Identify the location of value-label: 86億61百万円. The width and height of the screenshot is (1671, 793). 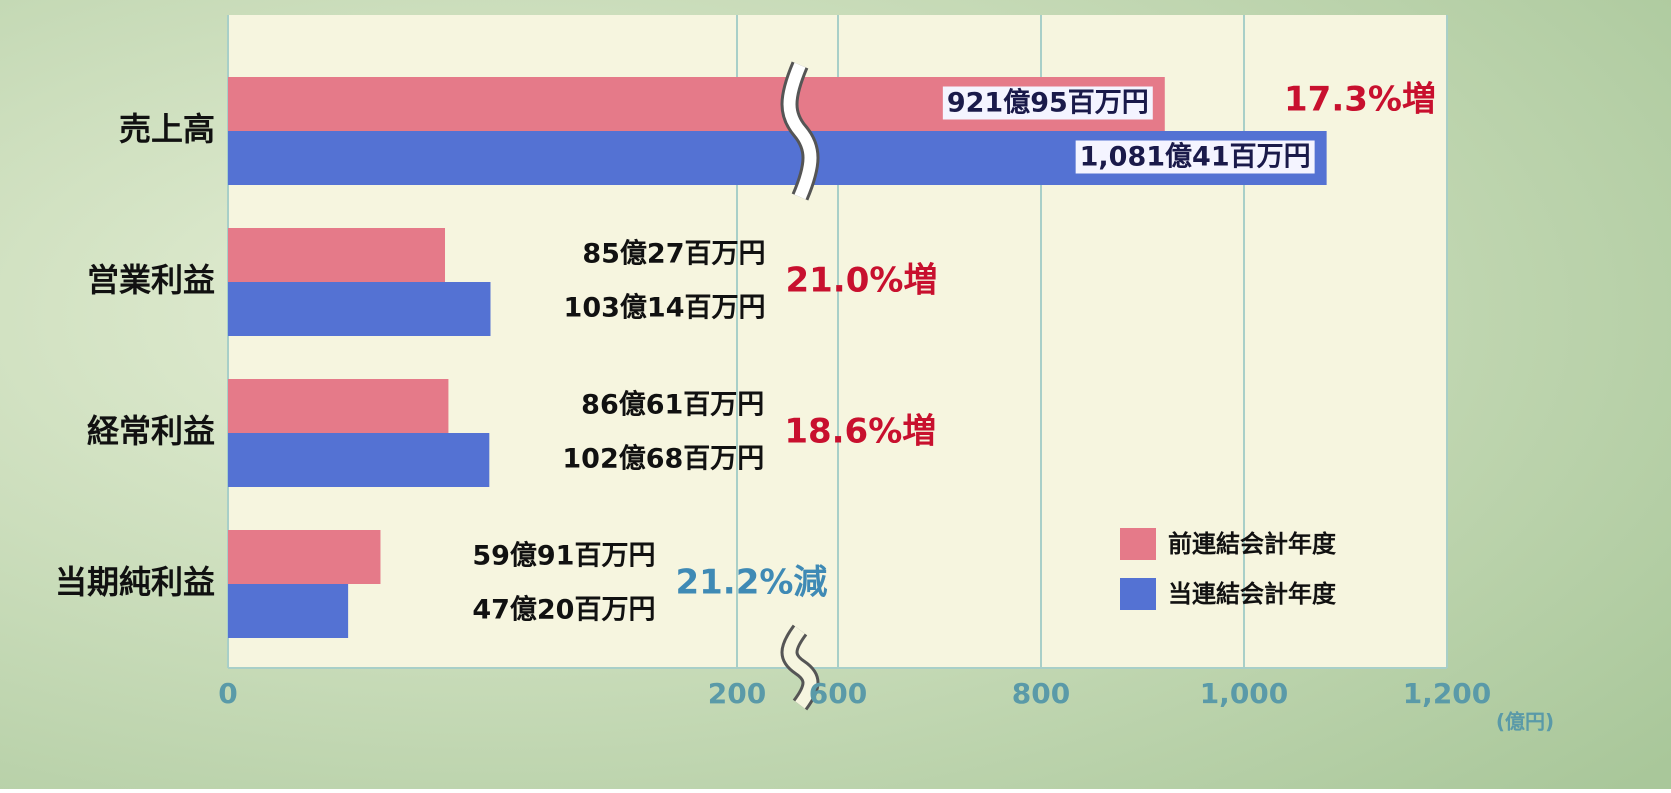
(672, 405).